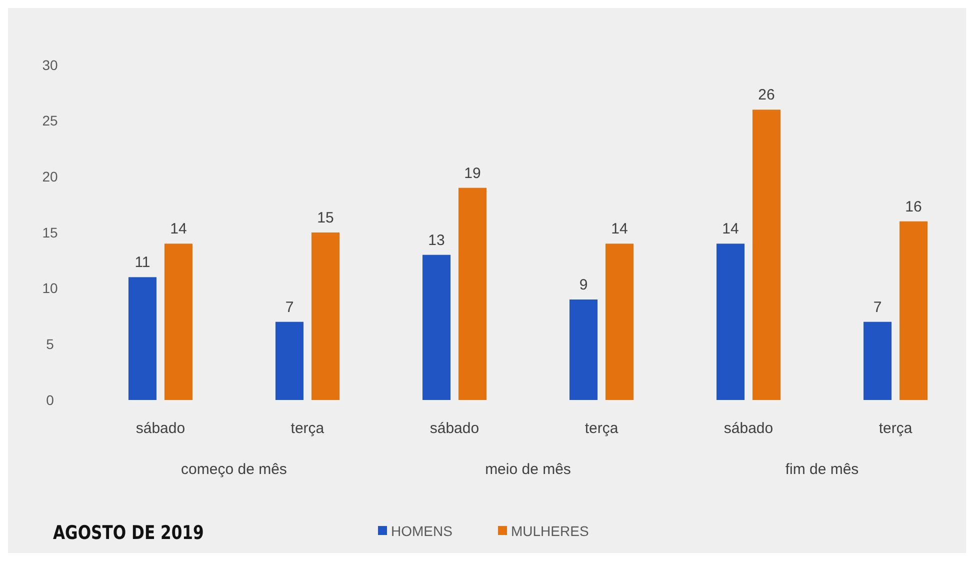 This screenshot has width=974, height=561. What do you see at coordinates (421, 530) in the screenshot?
I see `legend-label: HOMENS` at bounding box center [421, 530].